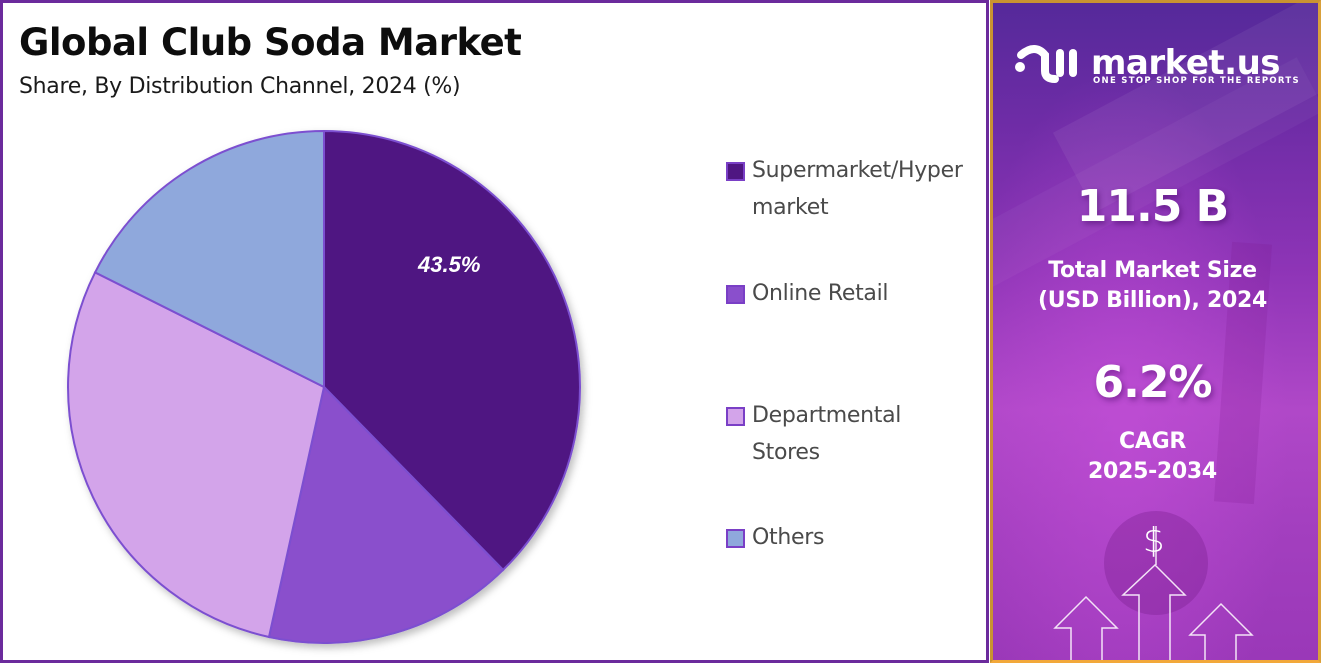  What do you see at coordinates (735, 538) in the screenshot?
I see `legend-swatch-others` at bounding box center [735, 538].